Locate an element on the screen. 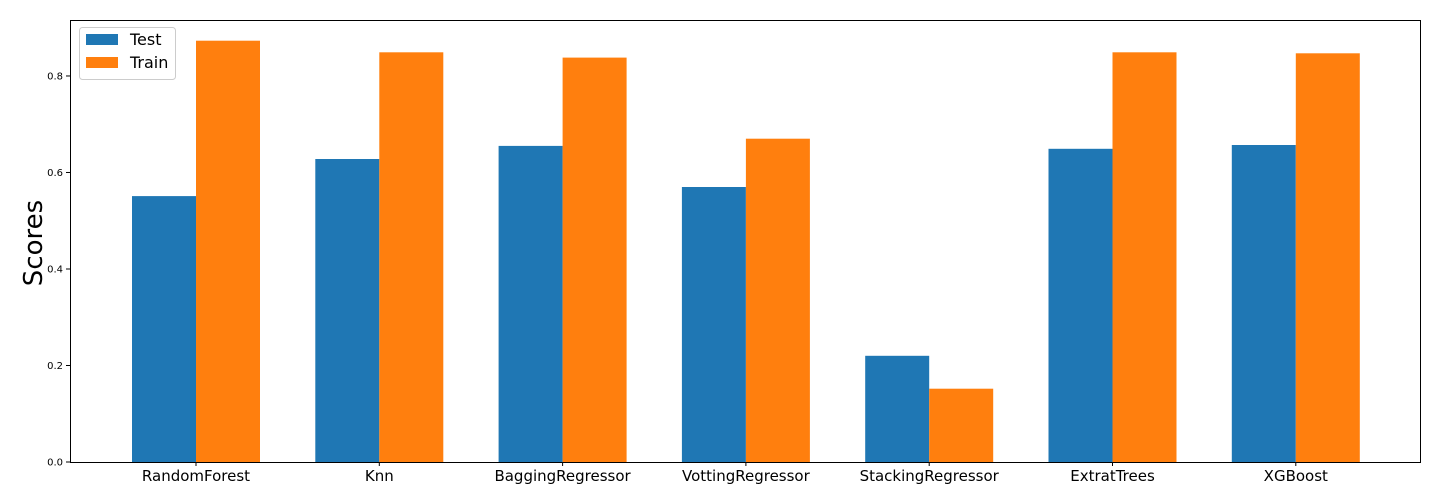  bar-test-baggingregressor is located at coordinates (530, 303).